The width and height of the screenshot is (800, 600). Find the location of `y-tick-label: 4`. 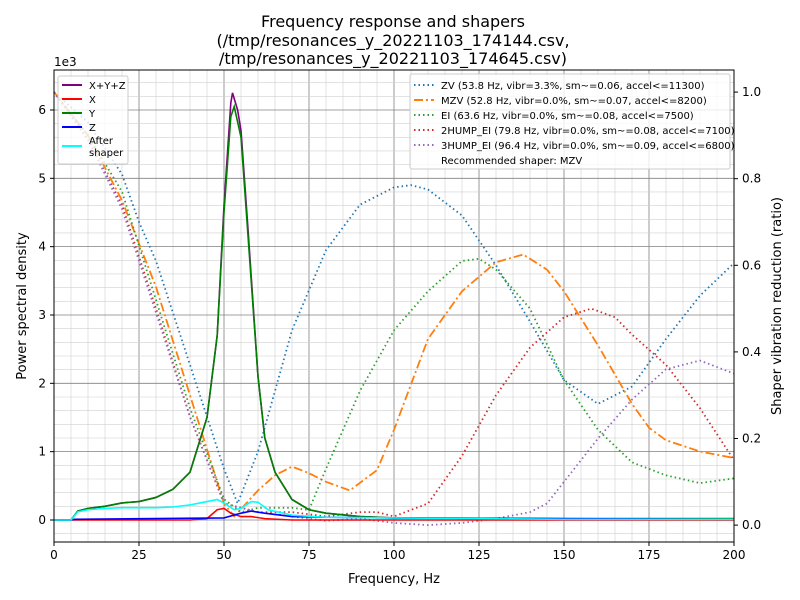

y-tick-label: 4 is located at coordinates (42, 247).